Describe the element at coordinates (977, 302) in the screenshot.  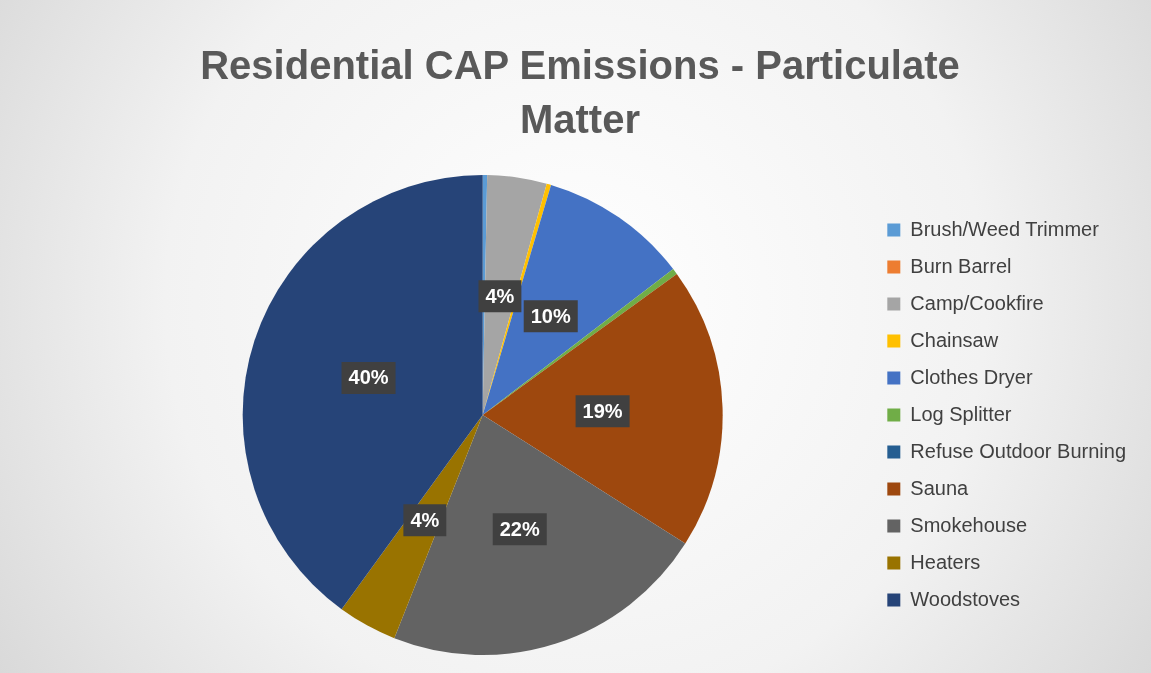
I see `legend-label: Camp/Cookfire` at that location.